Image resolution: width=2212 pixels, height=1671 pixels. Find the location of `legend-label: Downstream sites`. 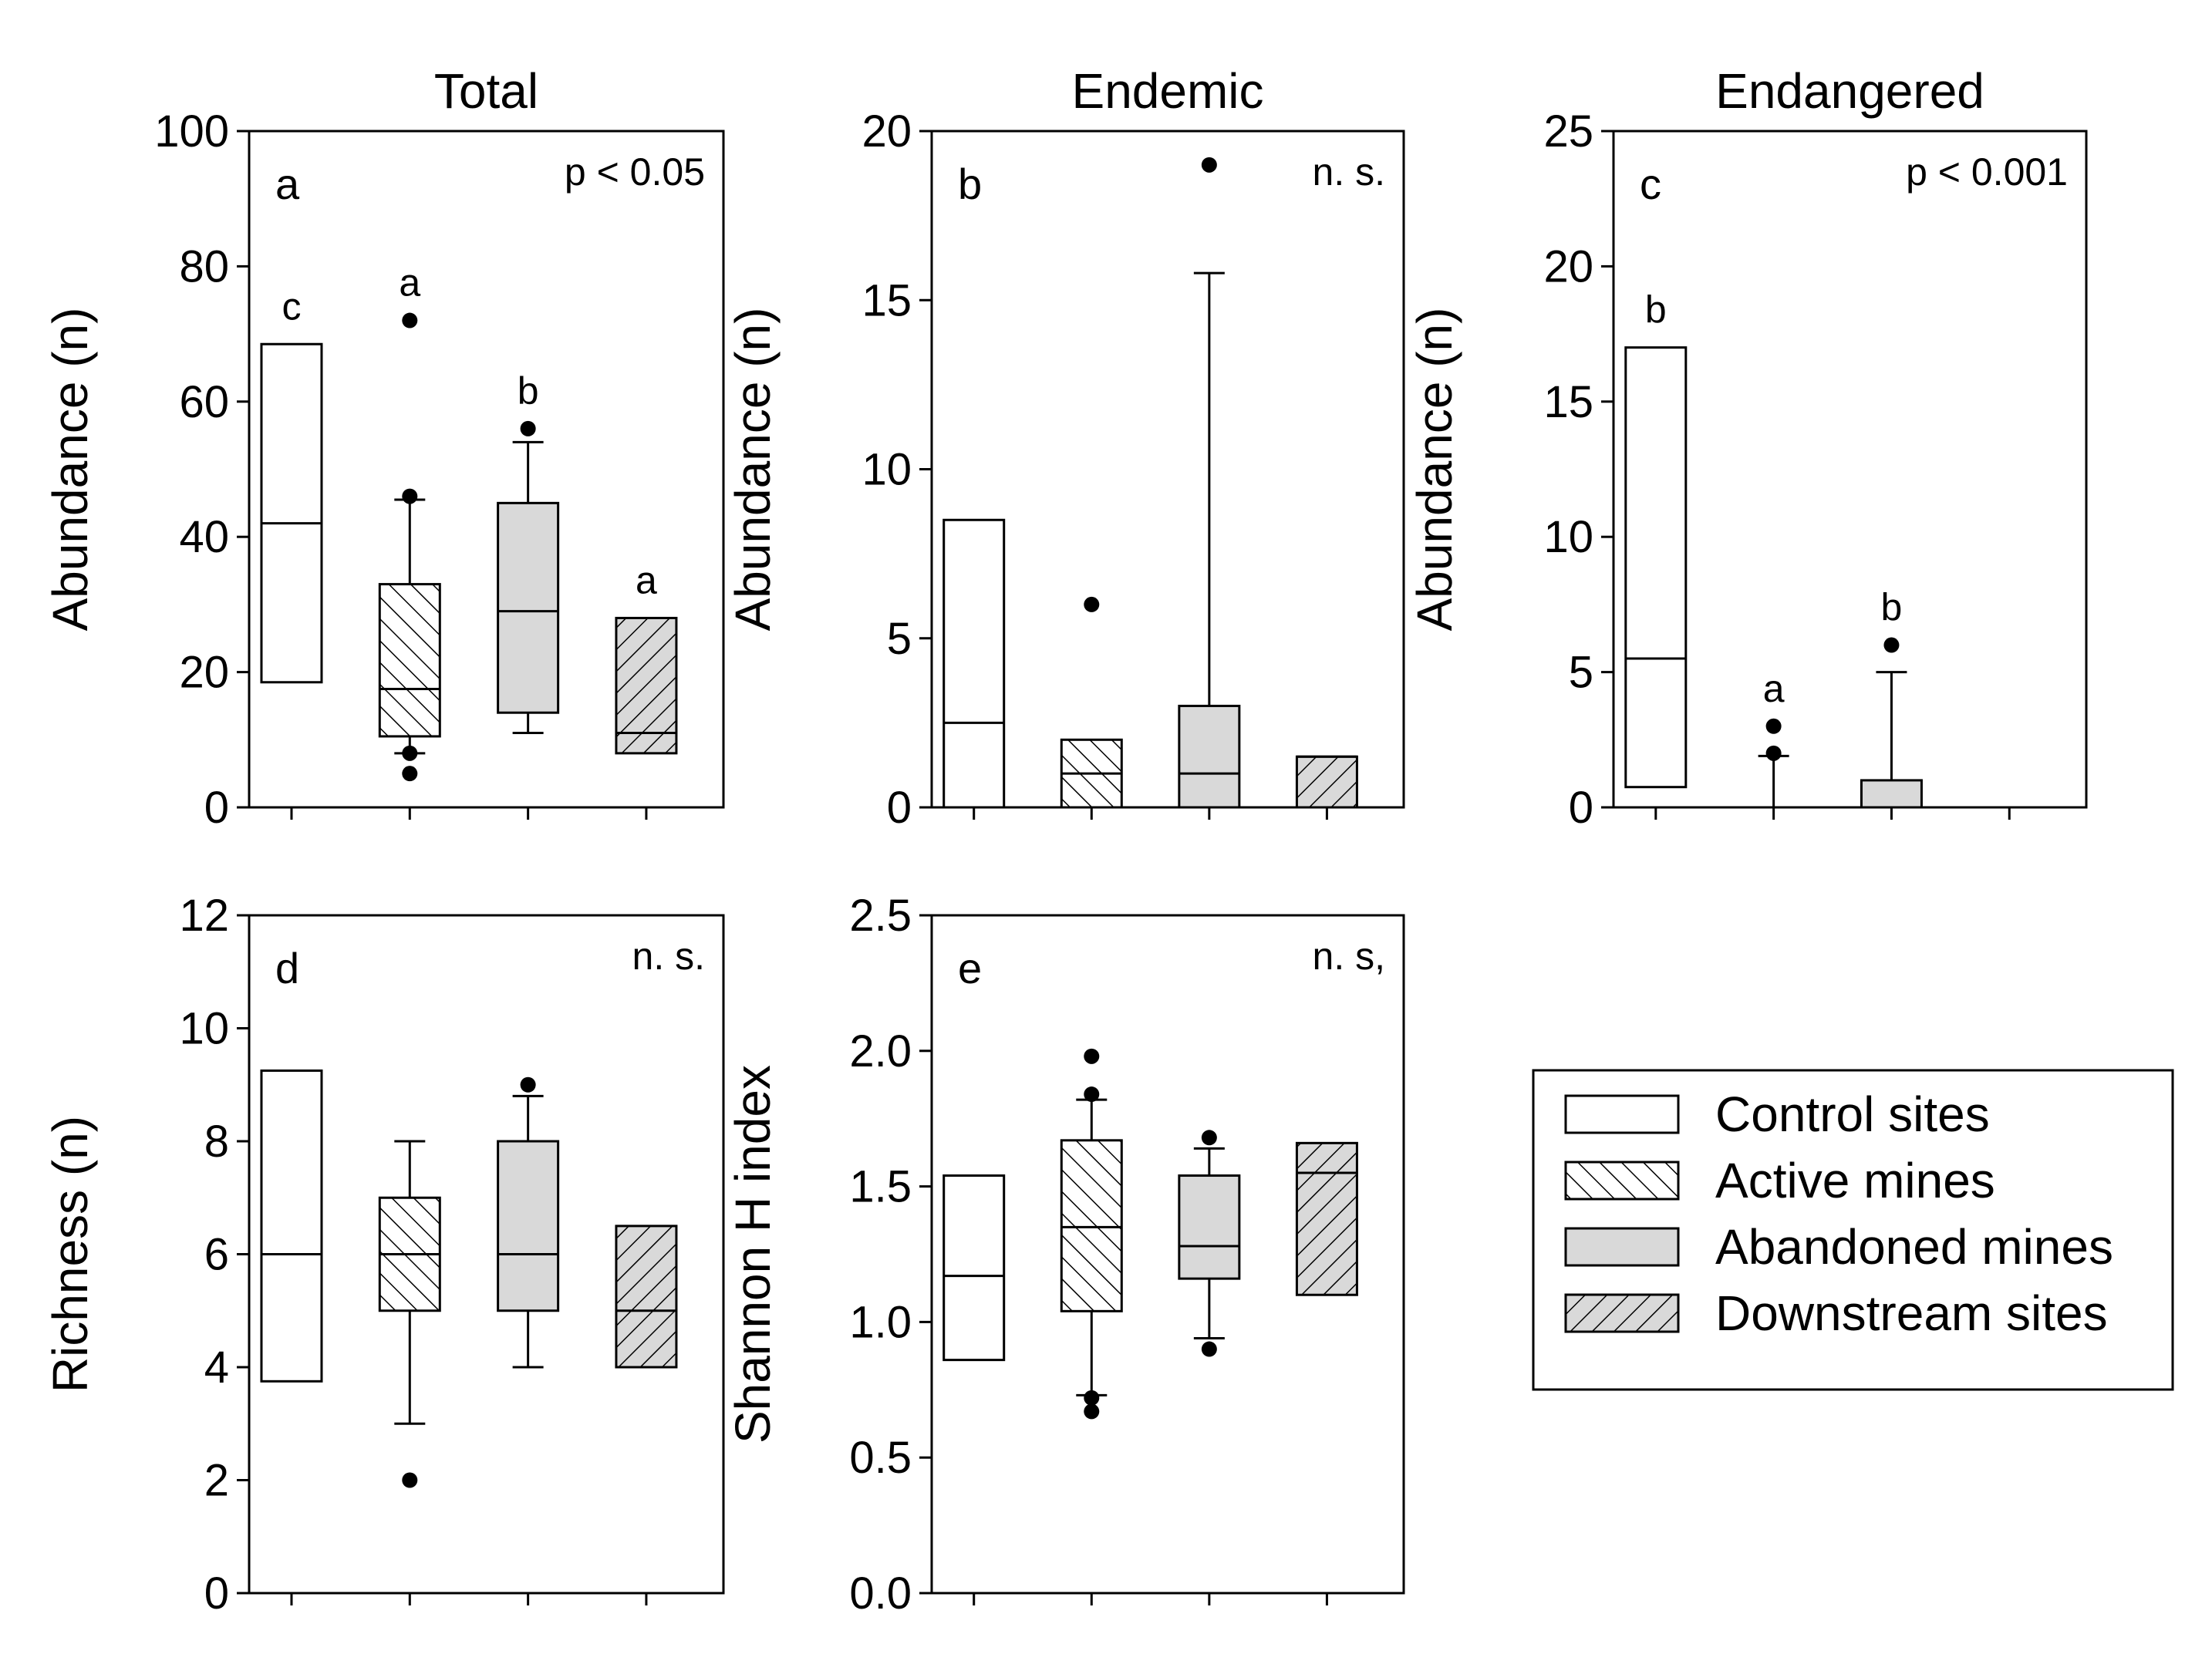

legend-label: Downstream sites is located at coordinates (1911, 1313).